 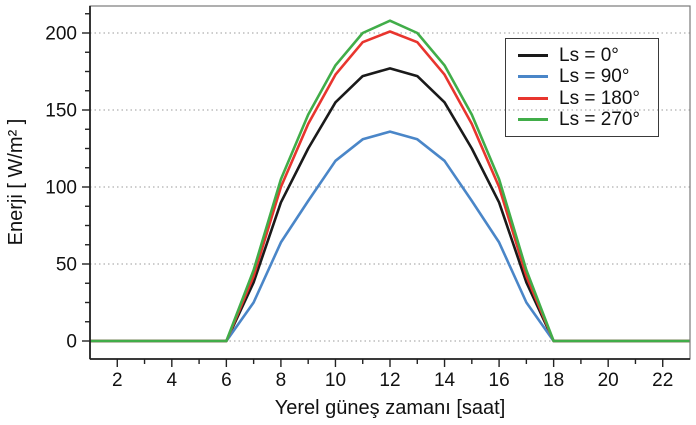 I want to click on legend-item-2: Ls = 90°, so click(x=583, y=76).